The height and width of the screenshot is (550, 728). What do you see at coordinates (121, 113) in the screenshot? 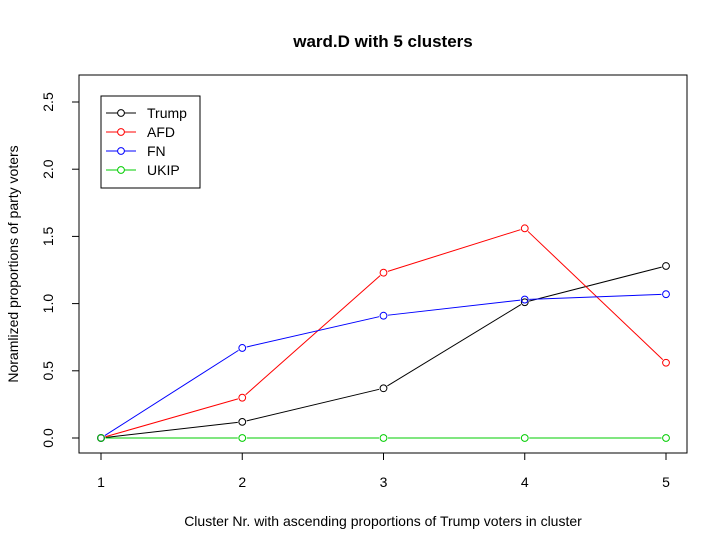
I see `legend-marker-trump` at bounding box center [121, 113].